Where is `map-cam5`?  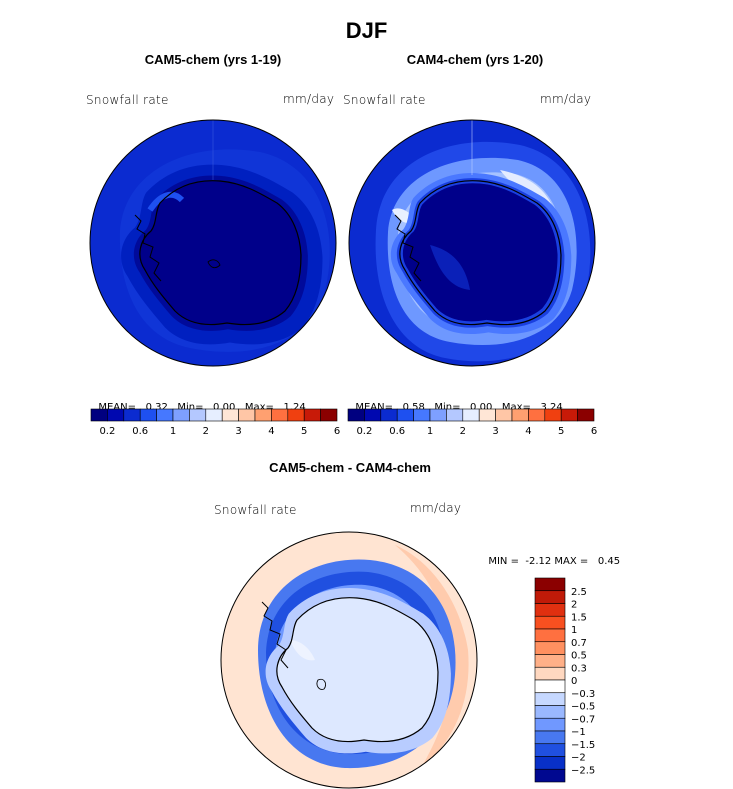
map-cam5 is located at coordinates (213, 243).